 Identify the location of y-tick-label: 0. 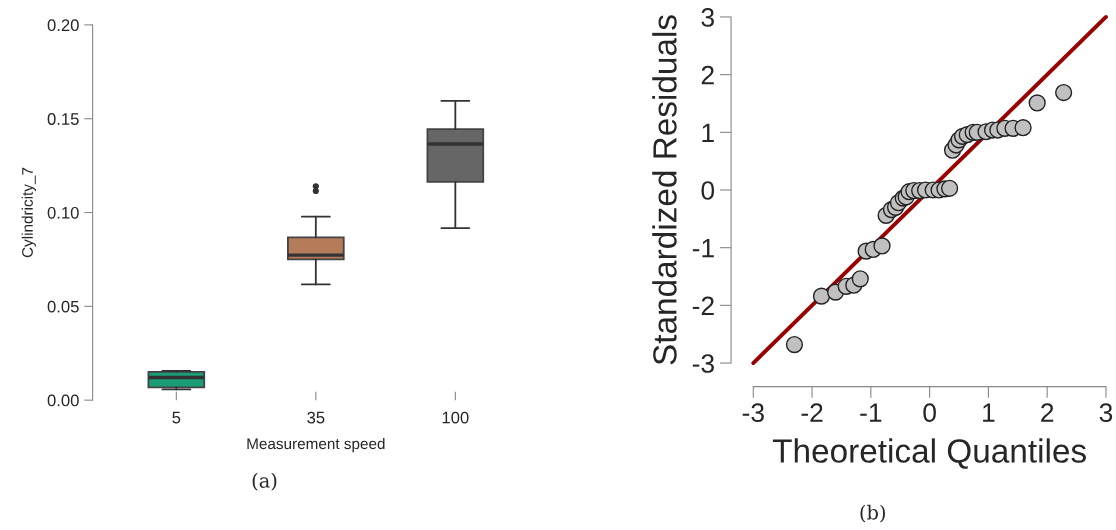
(708, 190).